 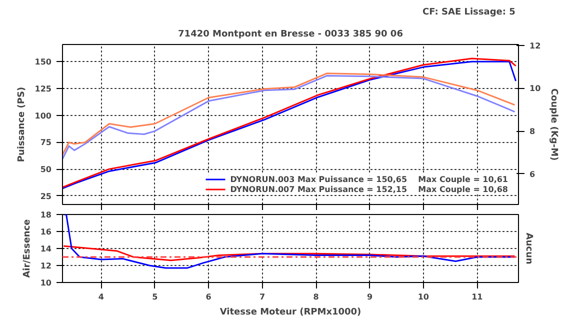 I want to click on y-axis-title: Air/Essence, so click(x=27, y=248).